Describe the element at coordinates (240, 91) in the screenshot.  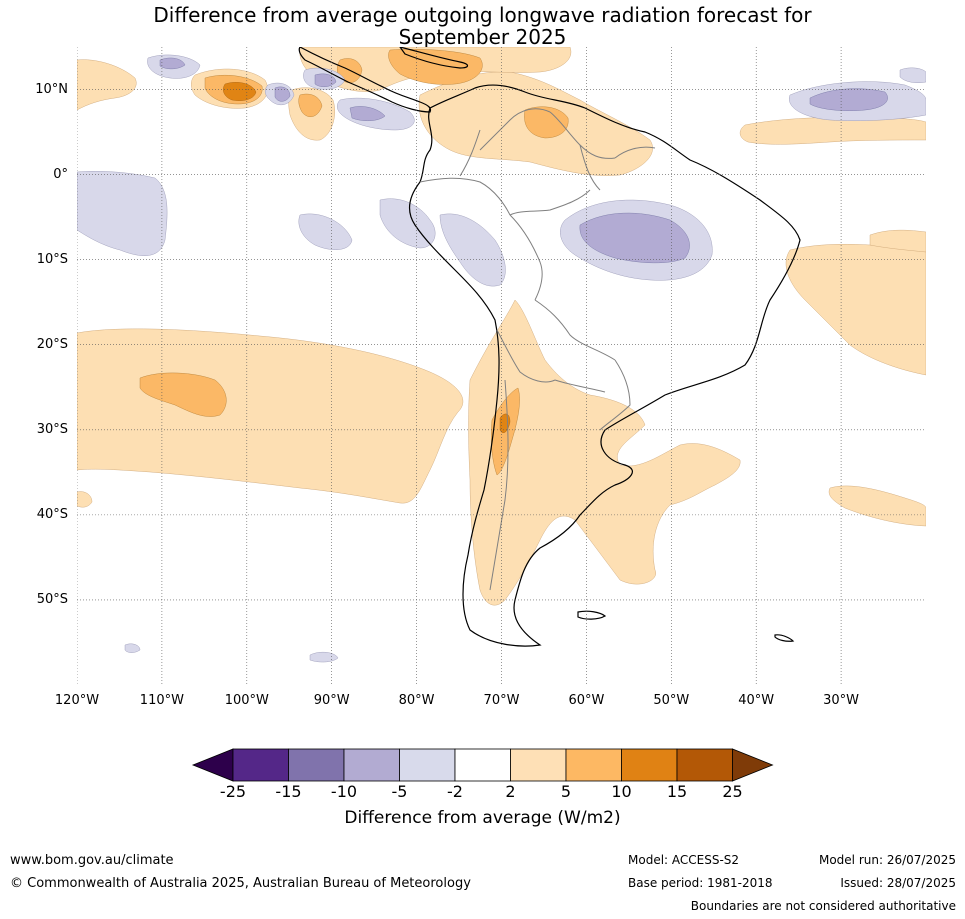
I see `east-pacific-strong` at that location.